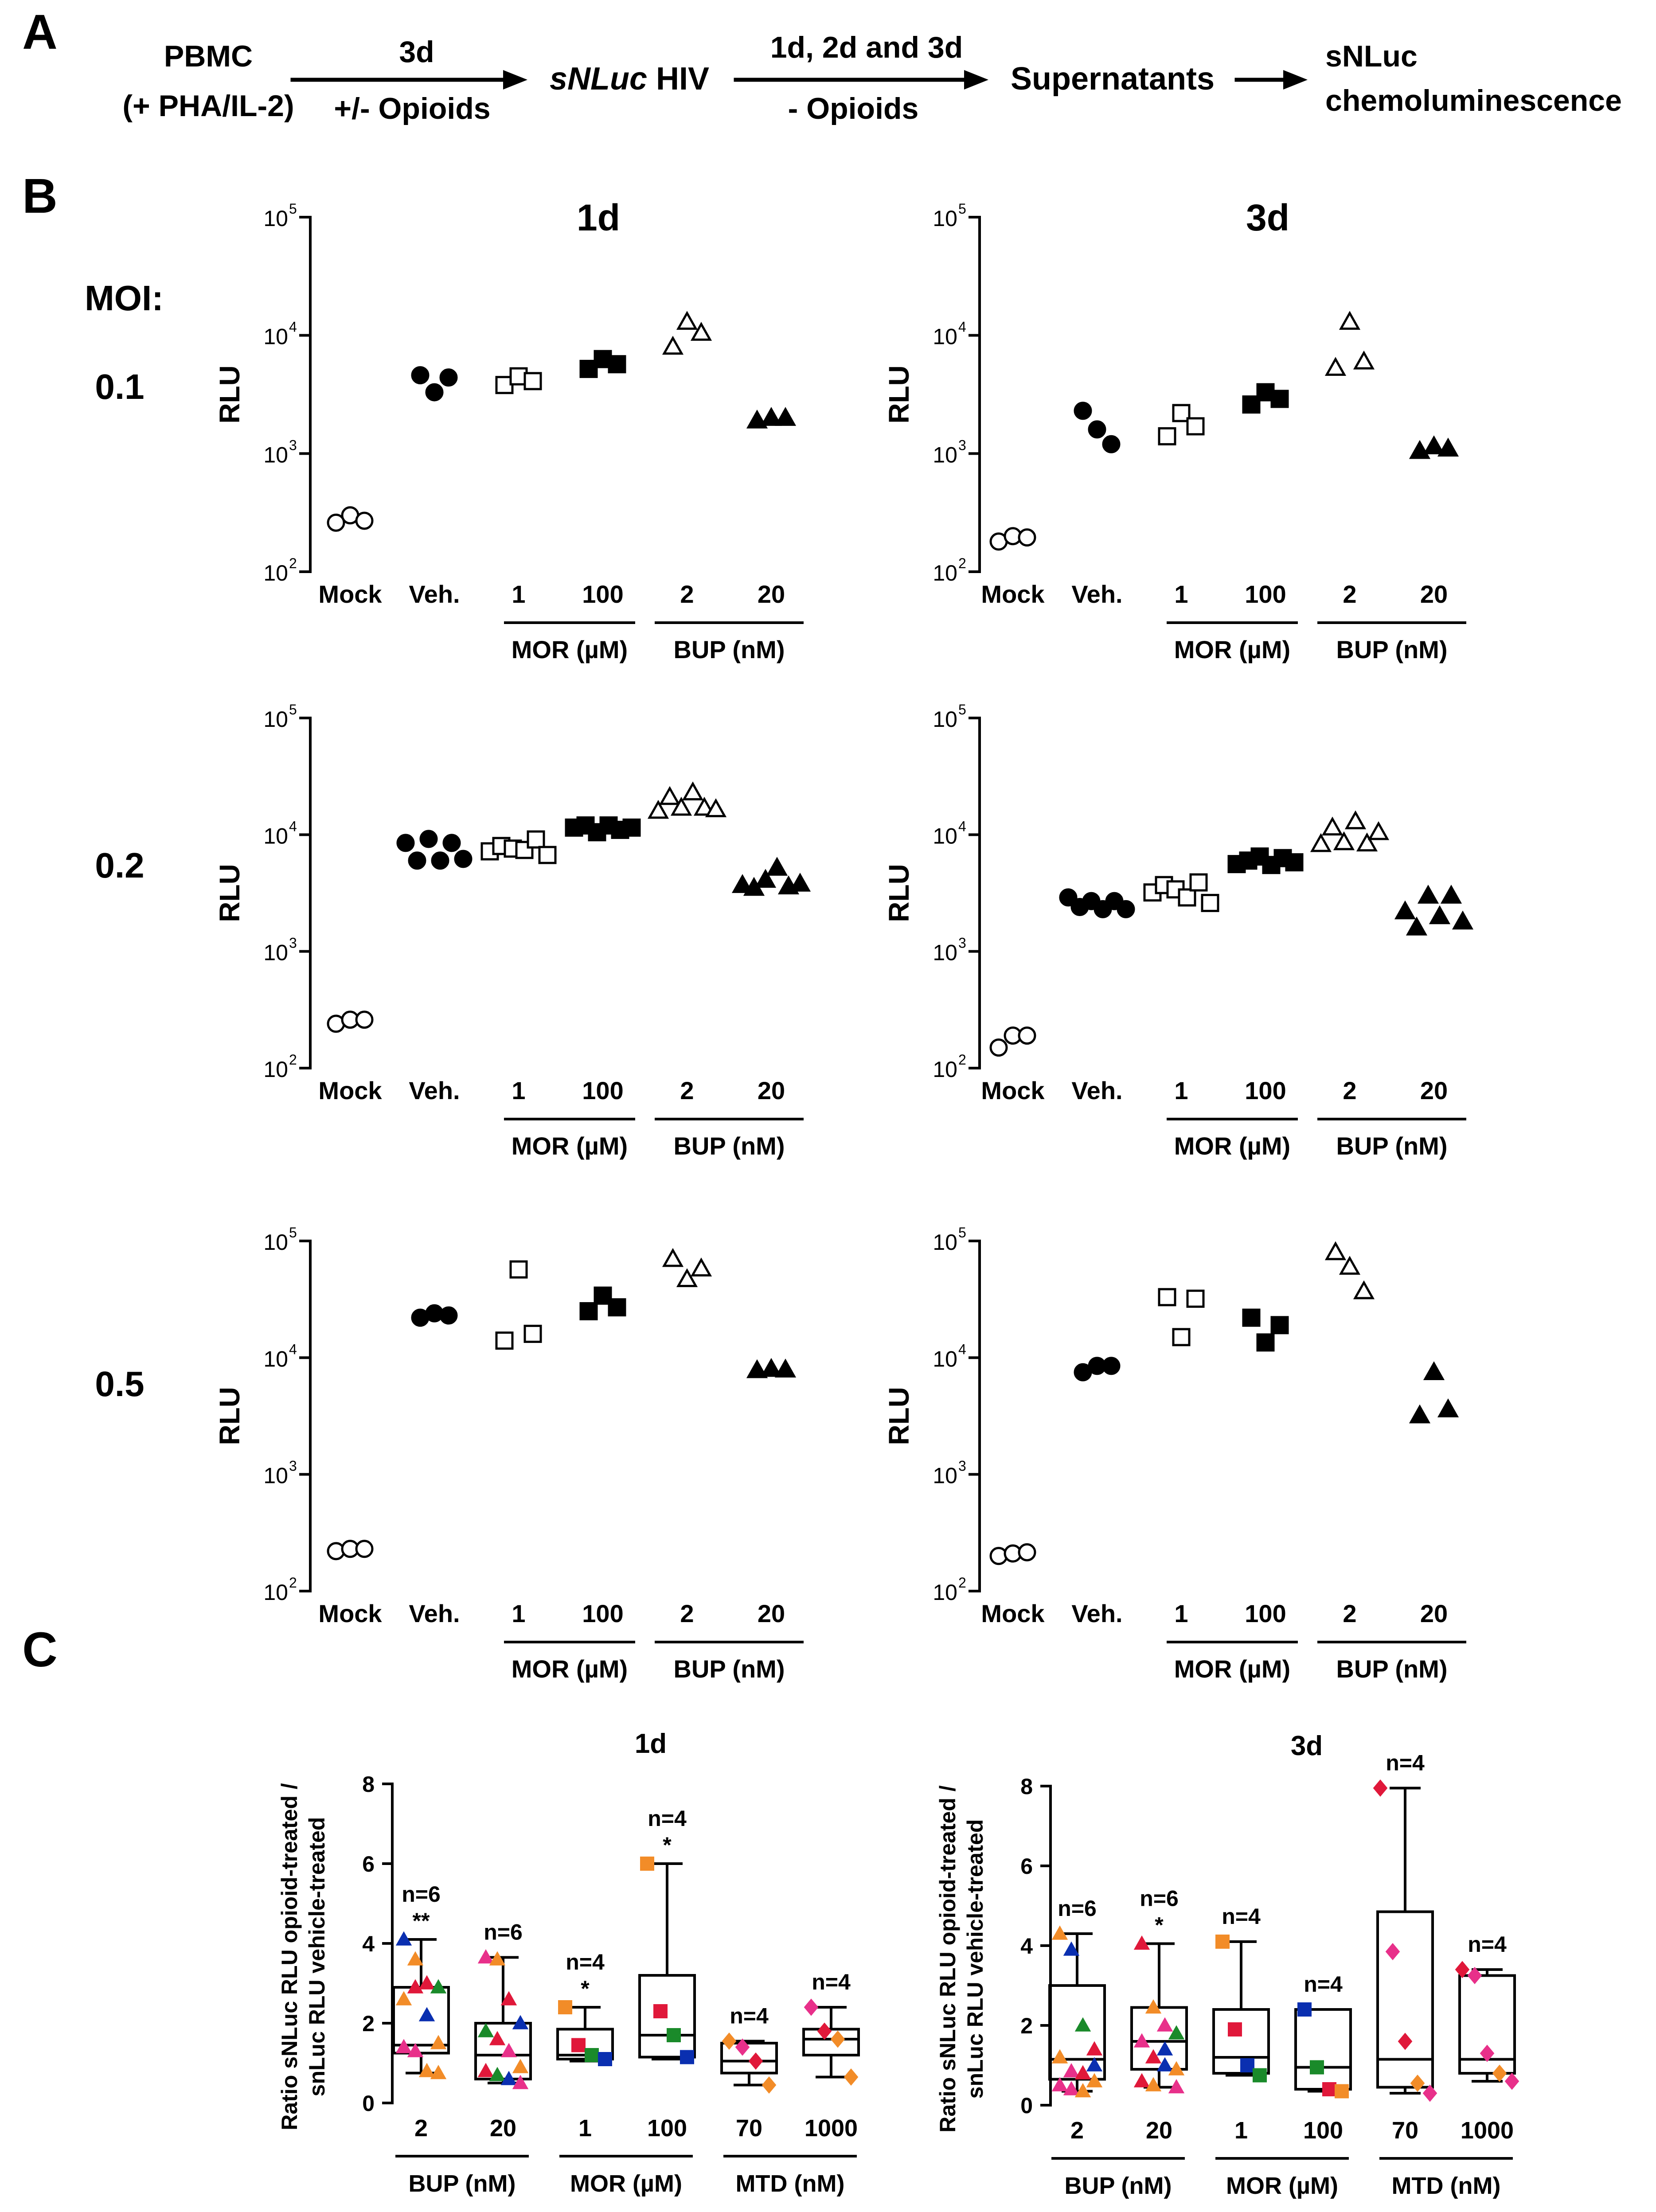 This screenshot has height=2212, width=1656. I want to click on scatter-3-tick-exp-2: 4, so click(962, 826).